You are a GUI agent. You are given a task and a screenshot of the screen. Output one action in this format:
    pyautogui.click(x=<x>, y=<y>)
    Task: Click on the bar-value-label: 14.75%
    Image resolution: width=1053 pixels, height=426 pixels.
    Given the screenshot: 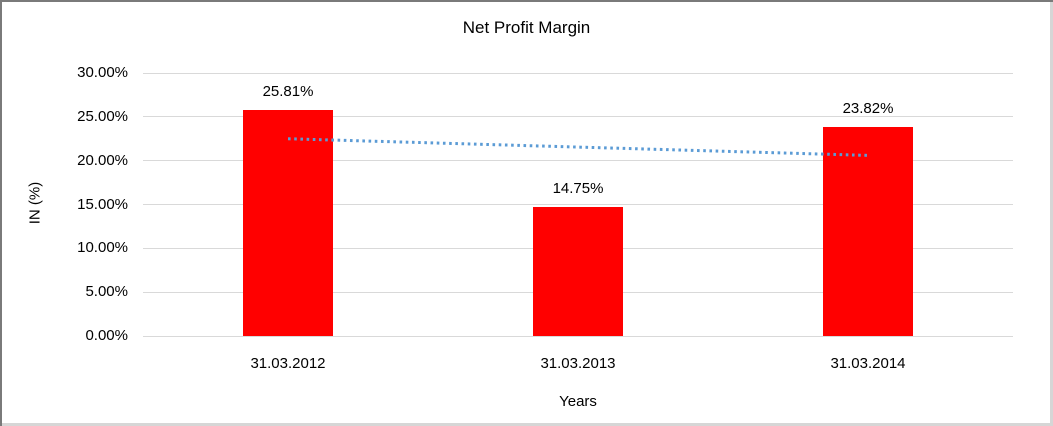 What is the action you would take?
    pyautogui.click(x=578, y=188)
    